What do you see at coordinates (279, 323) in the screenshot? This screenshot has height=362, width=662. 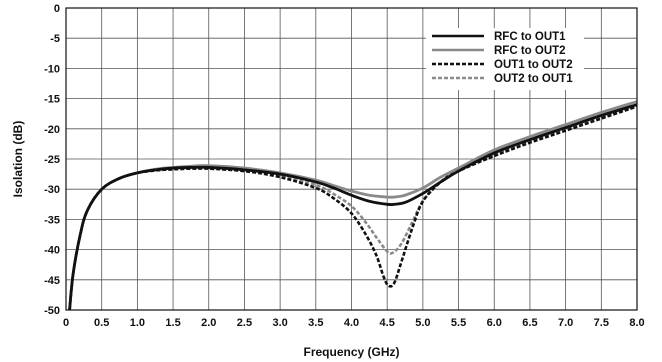 I see `x-tick-label: 3.0` at bounding box center [279, 323].